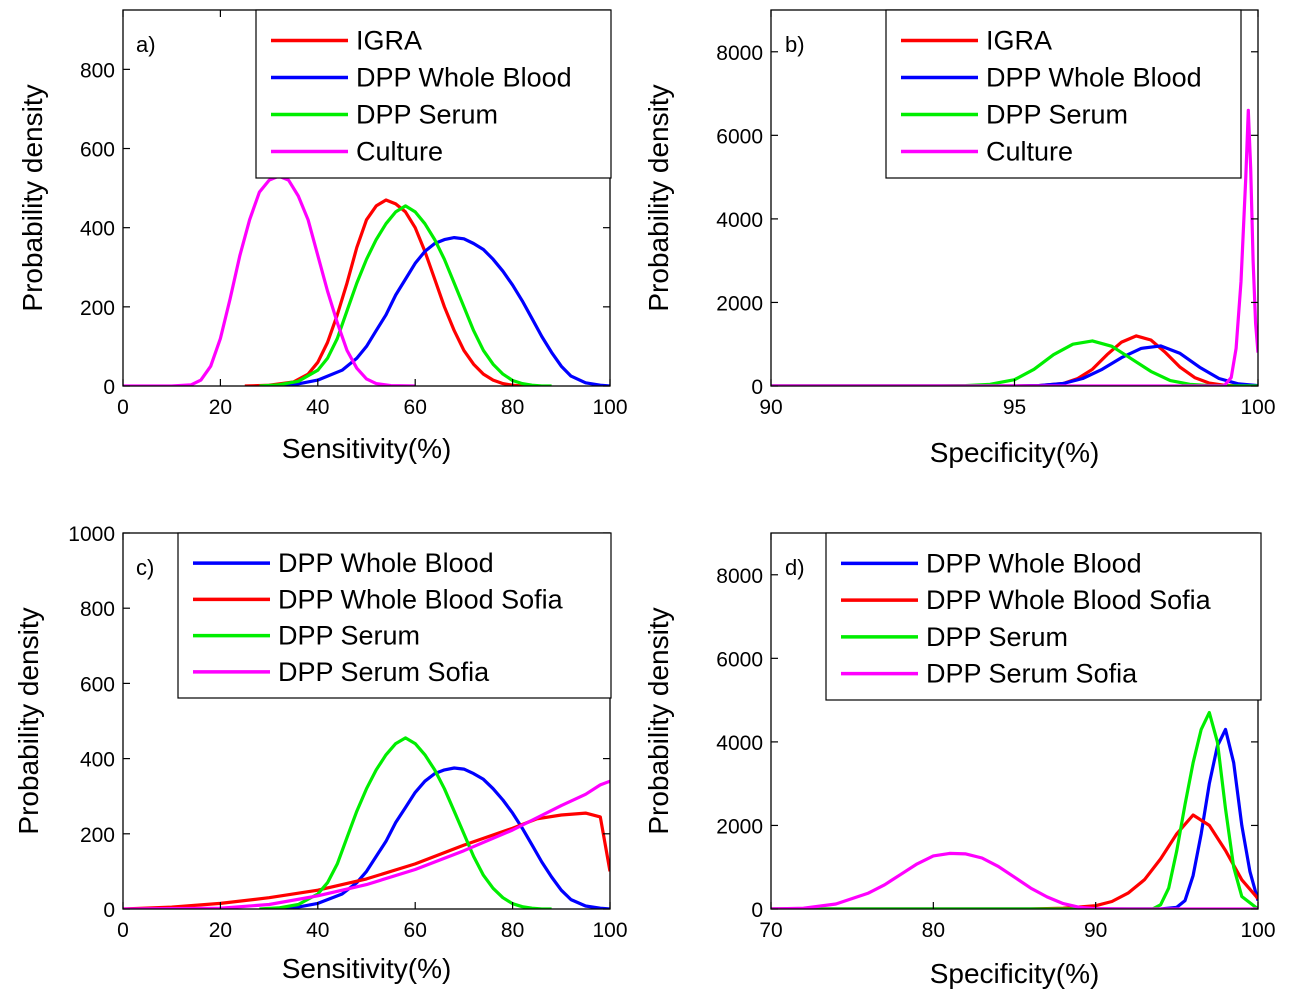 The height and width of the screenshot is (991, 1302). I want to click on panel-label: d), so click(795, 567).